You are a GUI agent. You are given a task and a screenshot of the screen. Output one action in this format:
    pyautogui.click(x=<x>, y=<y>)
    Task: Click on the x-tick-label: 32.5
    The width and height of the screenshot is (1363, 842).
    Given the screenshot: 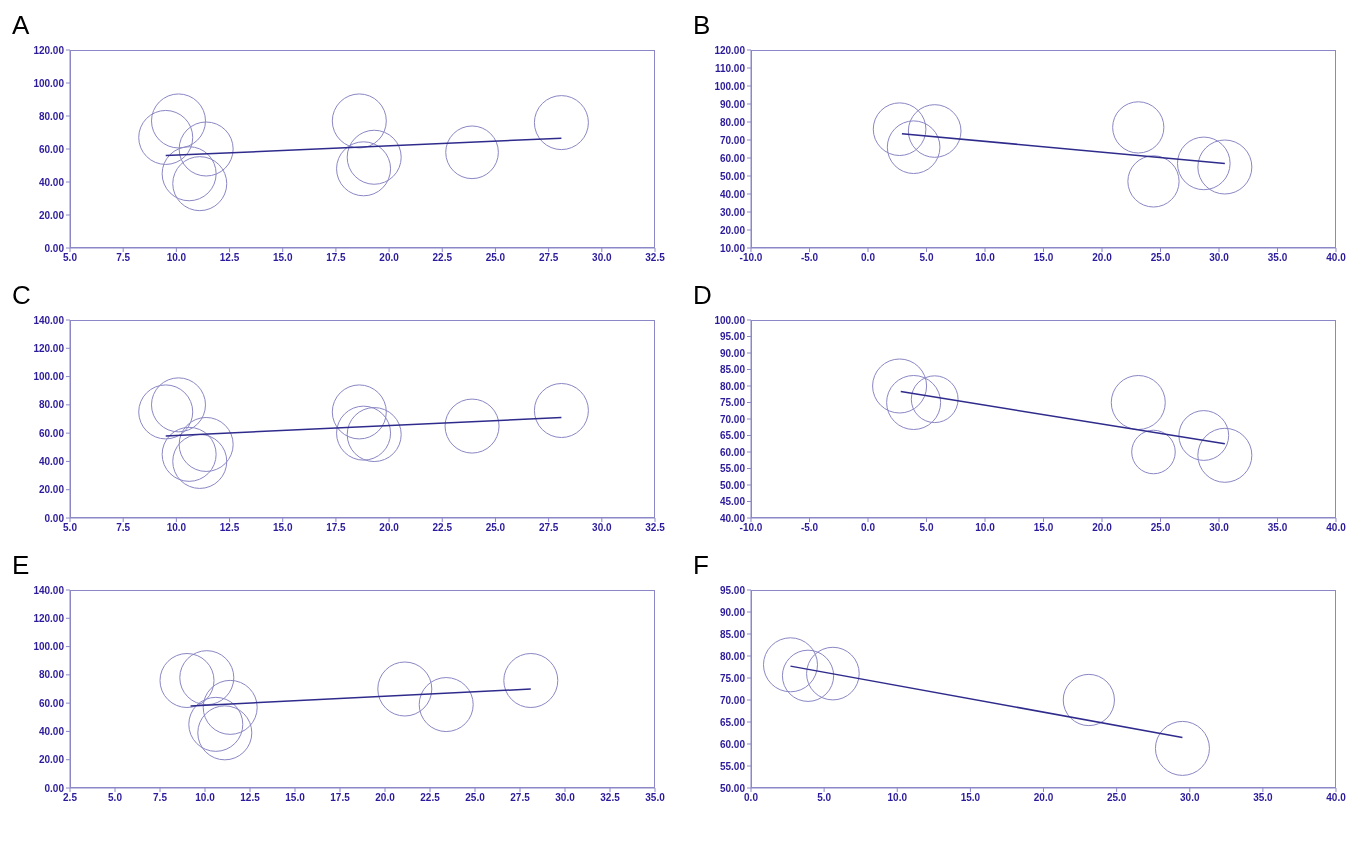 What is the action you would take?
    pyautogui.click(x=610, y=798)
    